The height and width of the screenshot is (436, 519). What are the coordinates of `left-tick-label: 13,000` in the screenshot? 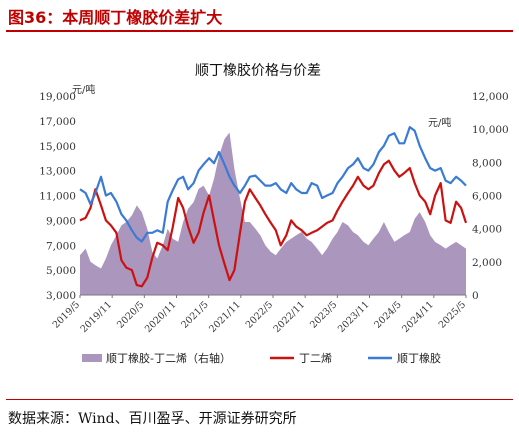 It's located at (57, 172).